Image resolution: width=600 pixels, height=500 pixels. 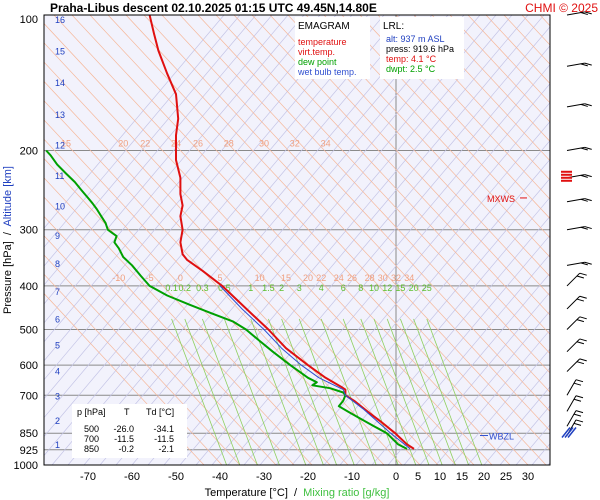 What do you see at coordinates (150, 278) in the screenshot?
I see `adiabat-label: -5` at bounding box center [150, 278].